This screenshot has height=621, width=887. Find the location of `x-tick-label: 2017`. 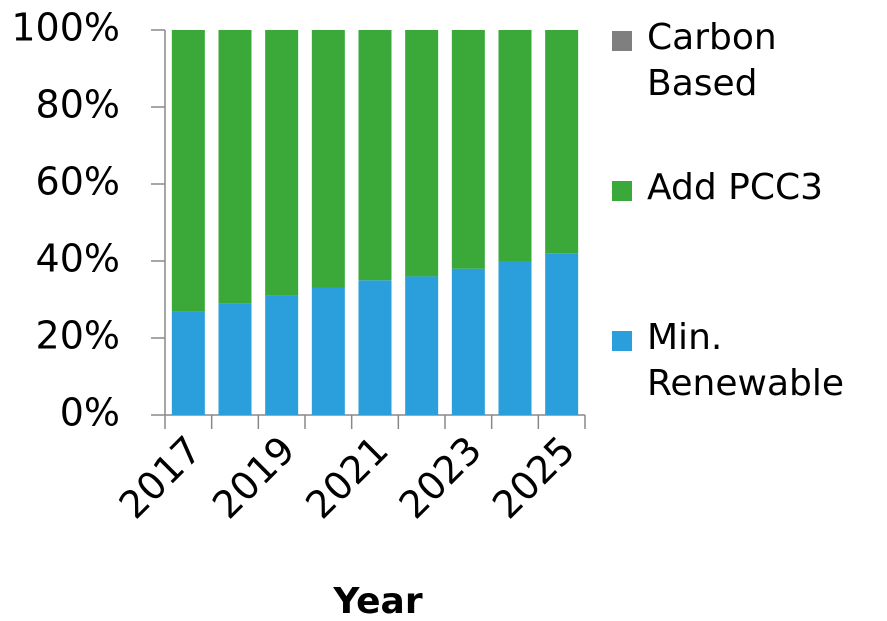

x-tick-label: 2017 is located at coordinates (161, 478).